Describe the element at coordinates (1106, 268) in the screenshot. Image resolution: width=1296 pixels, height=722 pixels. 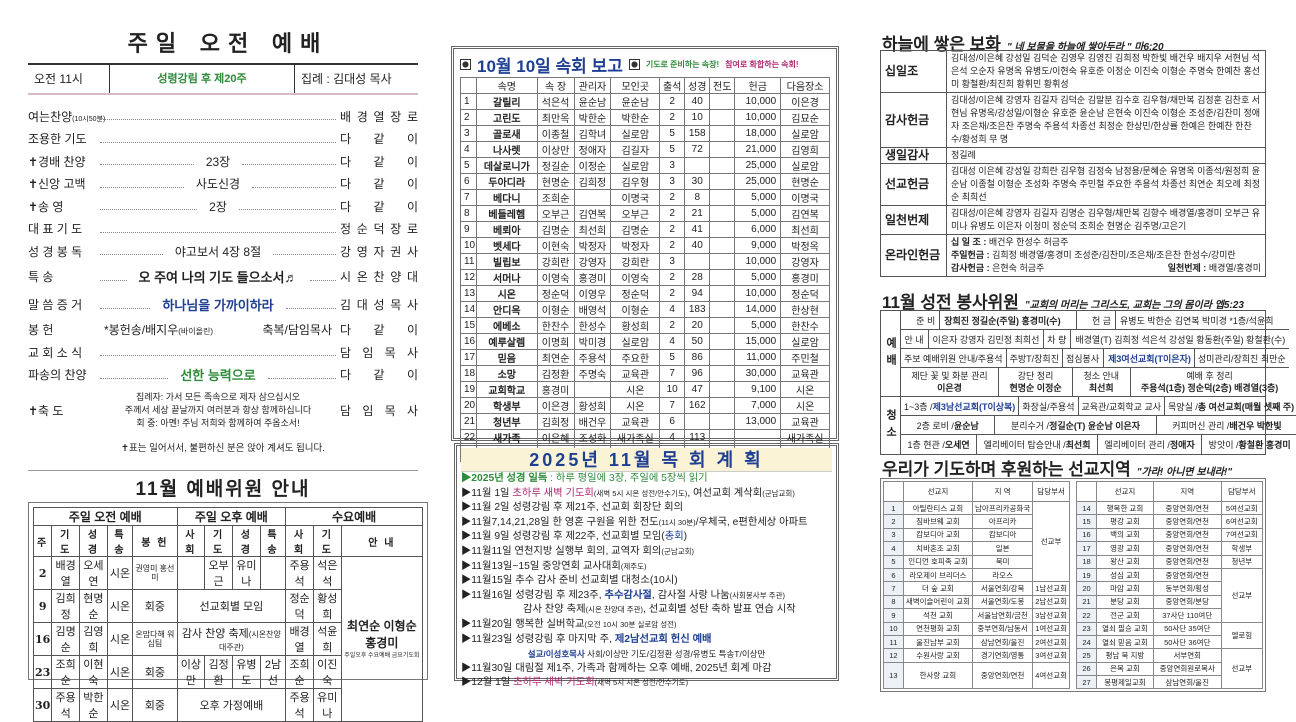
I see `online-line: 감사헌금 : 은현숙 허금주 일천번제 : 배경열/홍경미` at that location.